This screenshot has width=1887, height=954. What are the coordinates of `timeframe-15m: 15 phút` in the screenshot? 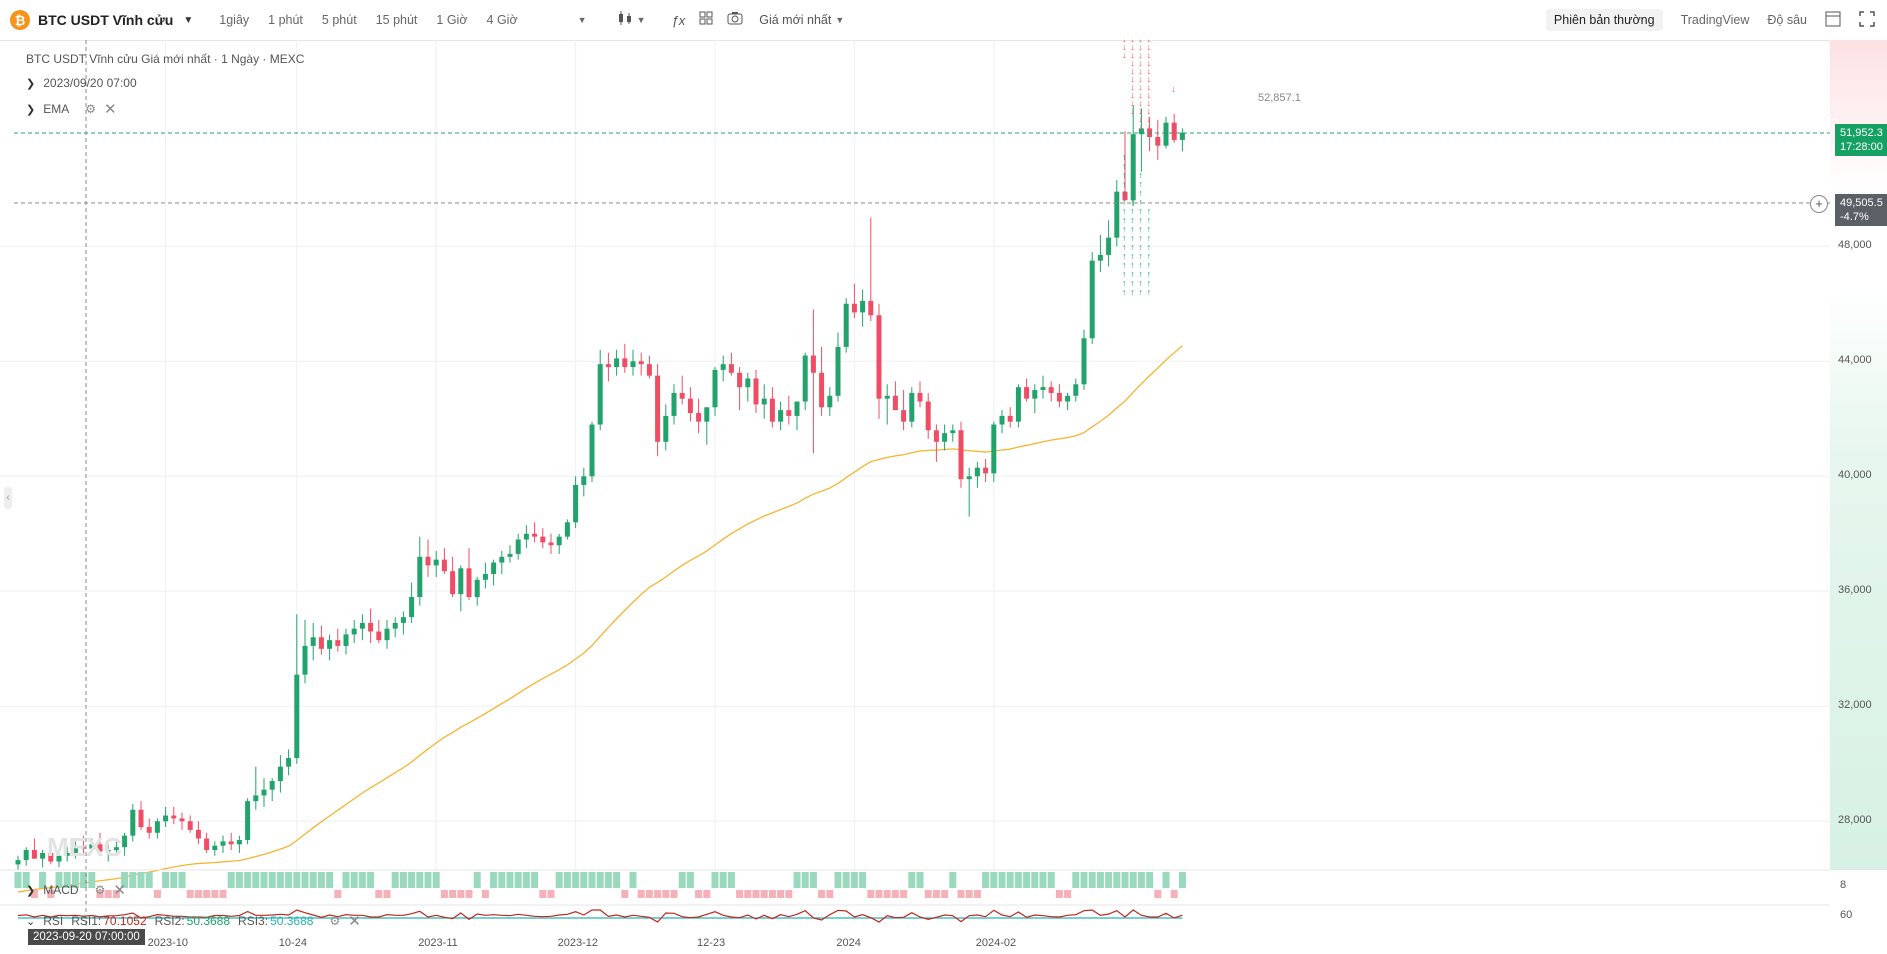 It's located at (396, 20).